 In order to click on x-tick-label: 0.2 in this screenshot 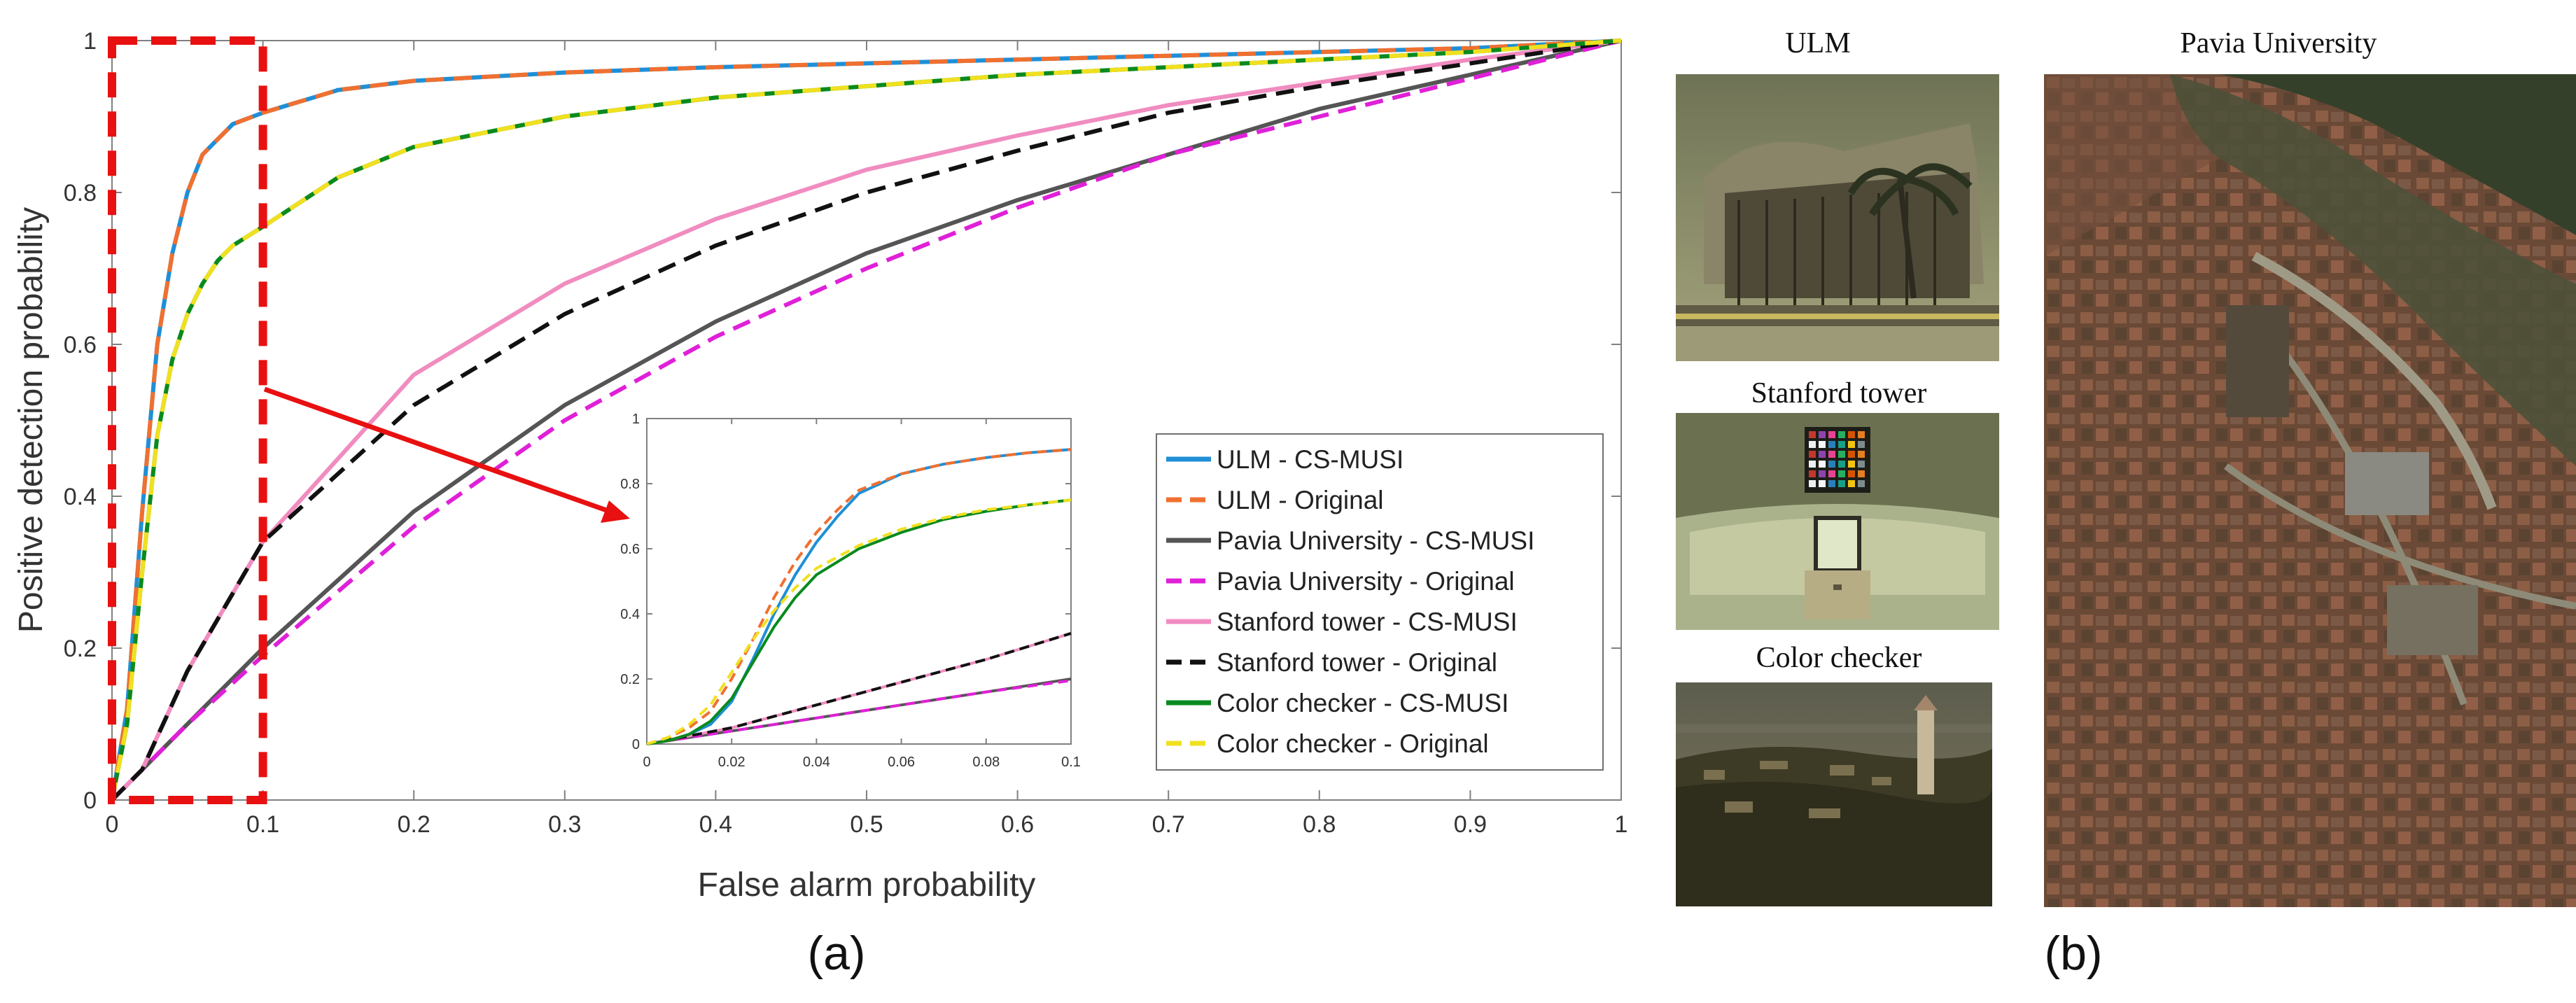, I will do `click(414, 824)`.